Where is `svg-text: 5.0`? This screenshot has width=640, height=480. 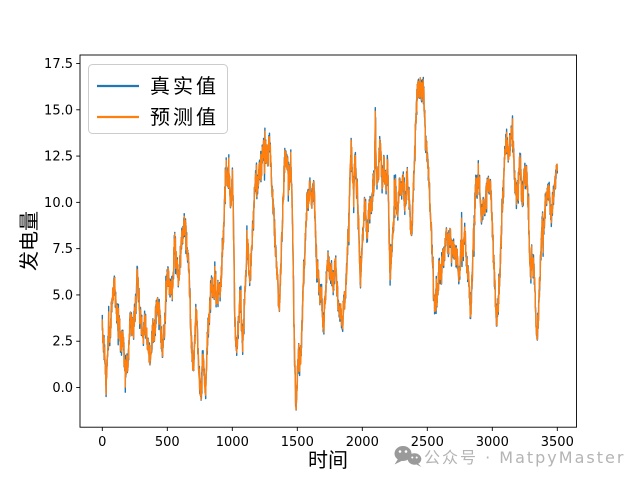 svg-text: 5.0 is located at coordinates (62, 295).